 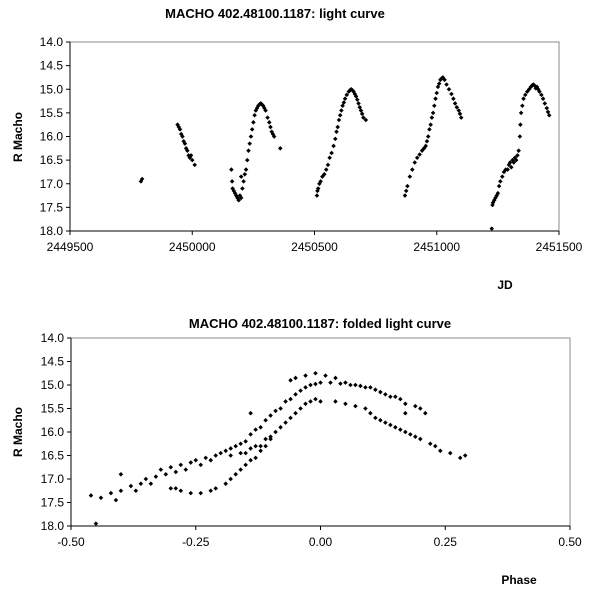 I want to click on folded-curve-title: MACHO 402.48100.1187: folded light curve, so click(x=320, y=323).